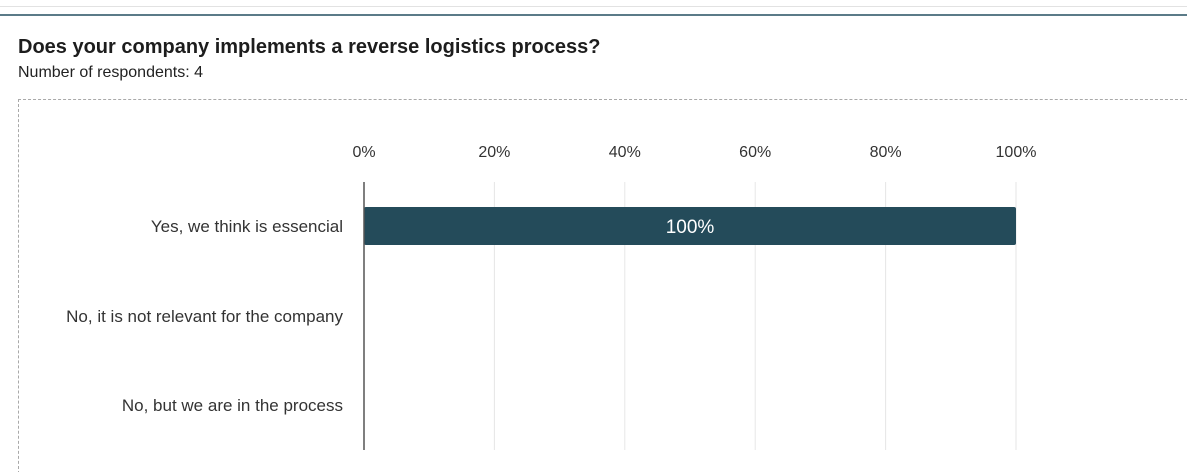  I want to click on bars: 100%, so click(690, 226).